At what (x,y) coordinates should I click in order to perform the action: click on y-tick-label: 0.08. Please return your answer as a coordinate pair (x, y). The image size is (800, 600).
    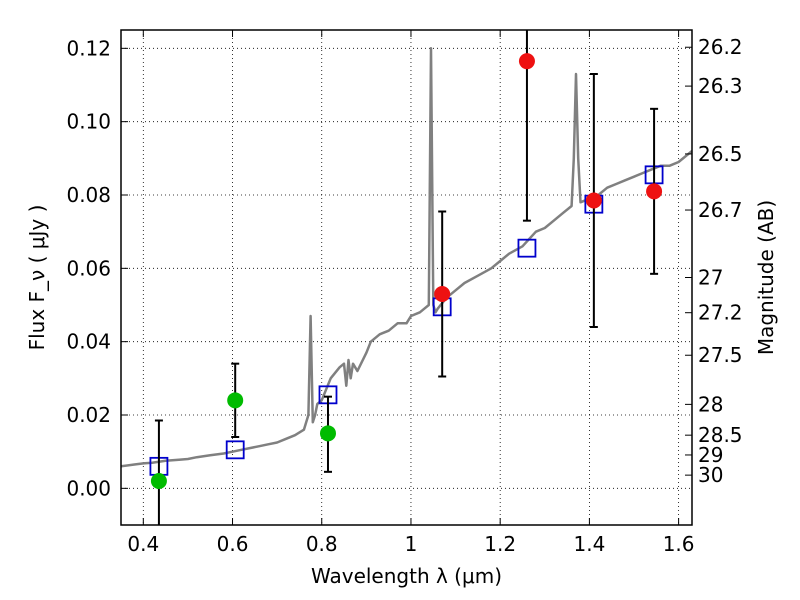
    Looking at the image, I should click on (88, 195).